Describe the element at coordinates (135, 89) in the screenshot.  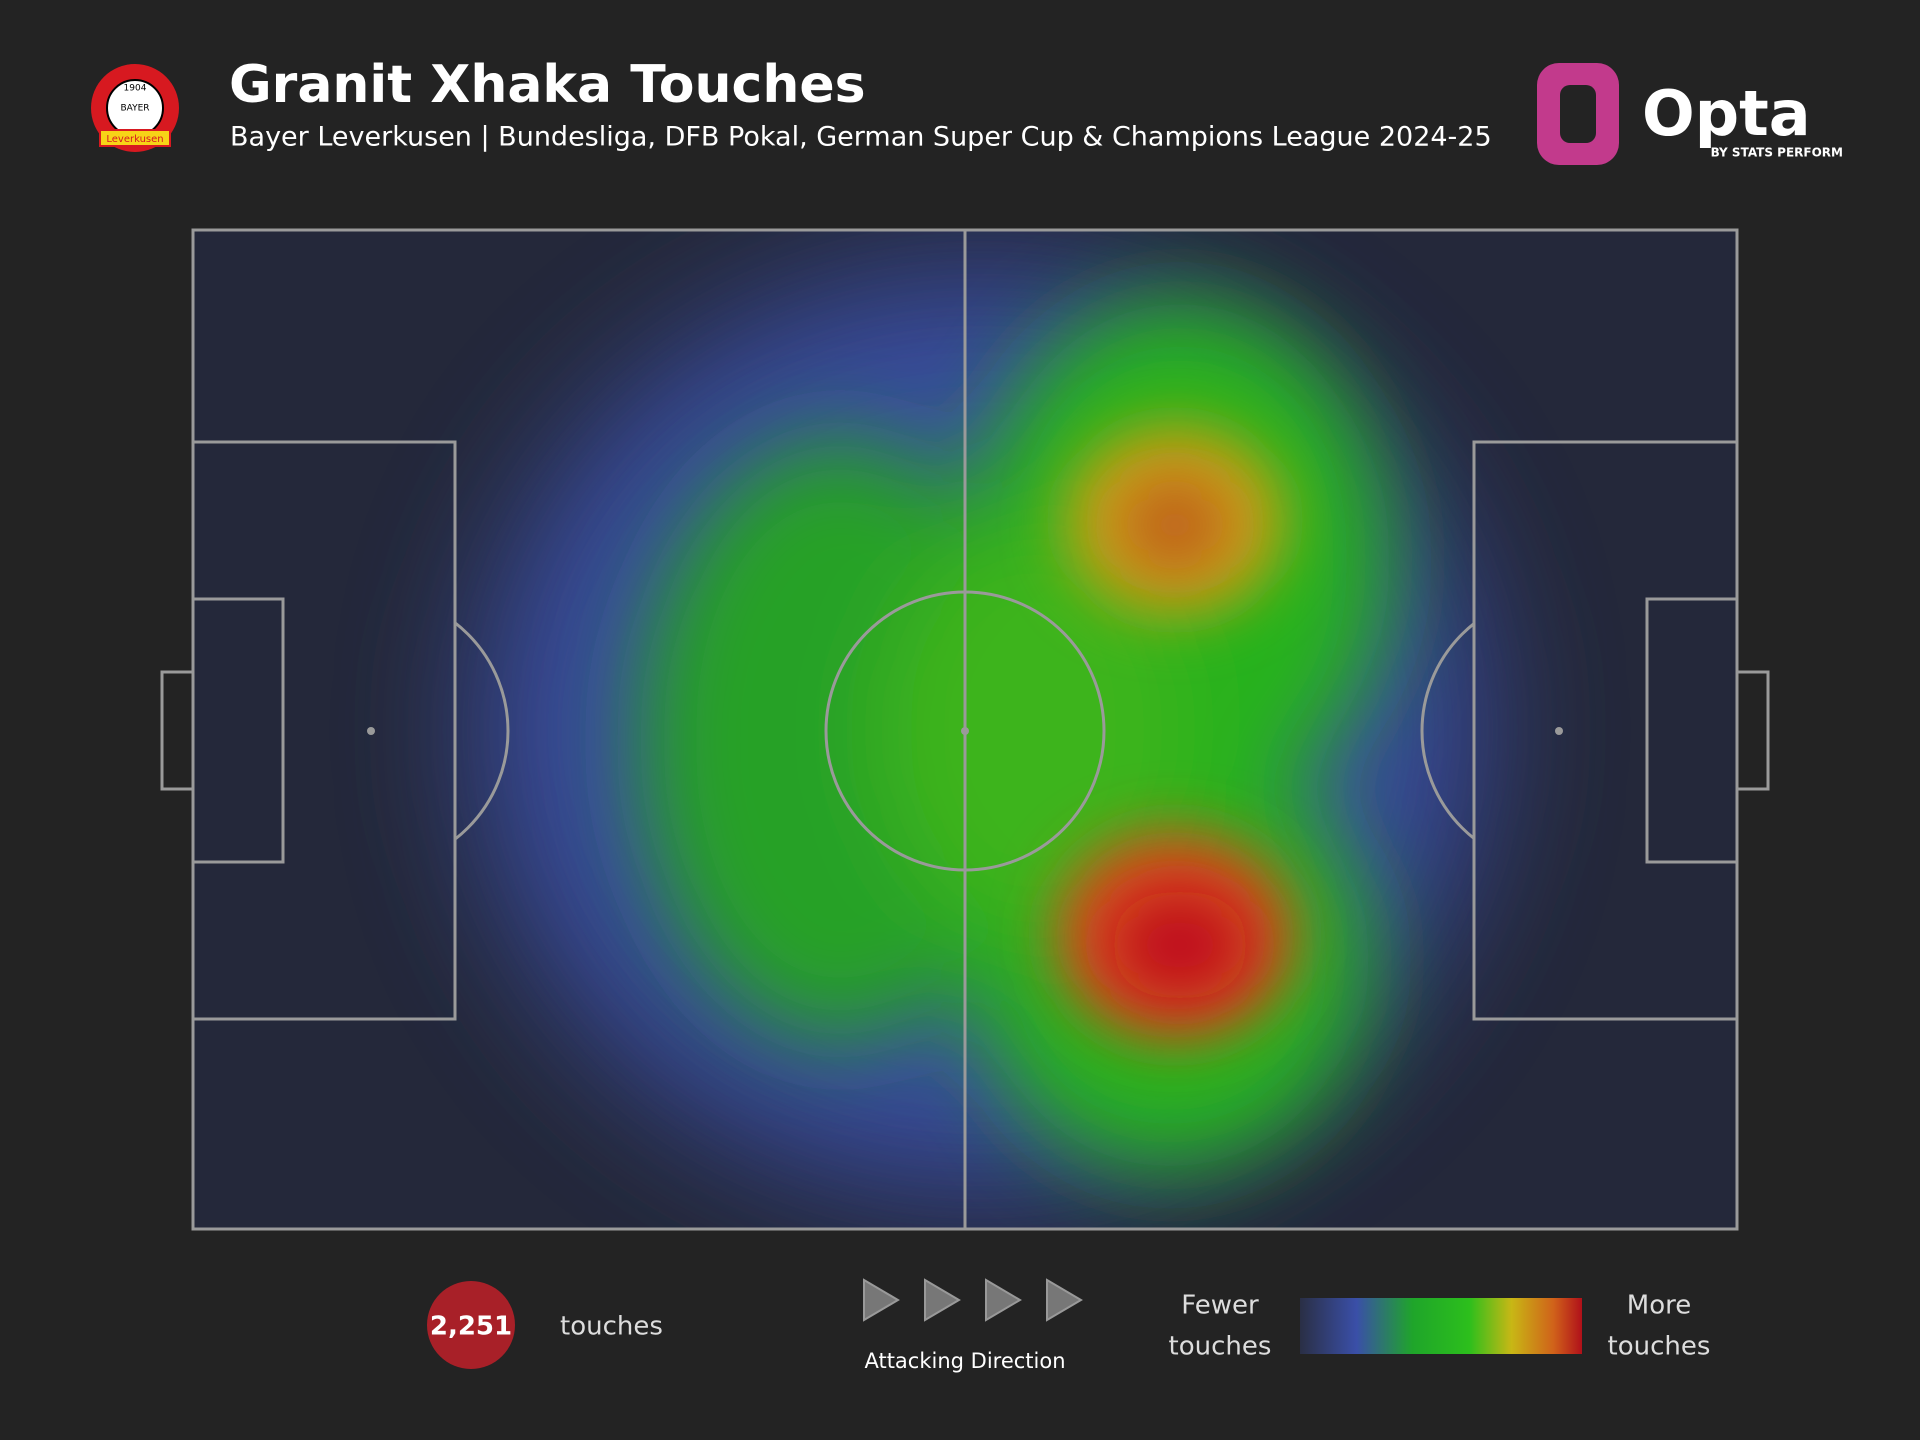
I see `badge-year: 1904` at that location.